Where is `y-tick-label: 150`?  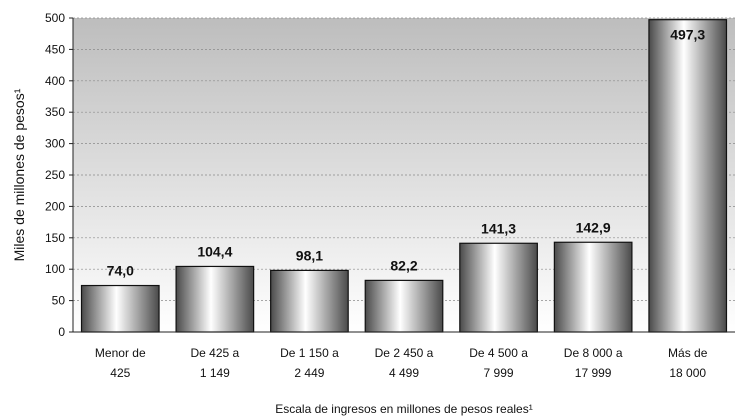
y-tick-label: 150 is located at coordinates (55, 238).